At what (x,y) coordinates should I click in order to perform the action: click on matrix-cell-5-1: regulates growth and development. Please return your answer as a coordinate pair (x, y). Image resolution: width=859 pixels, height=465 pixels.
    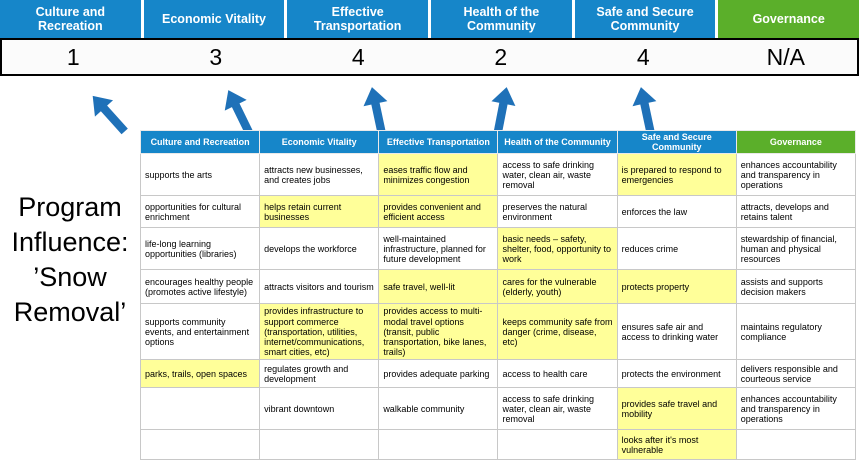
    Looking at the image, I should click on (319, 374).